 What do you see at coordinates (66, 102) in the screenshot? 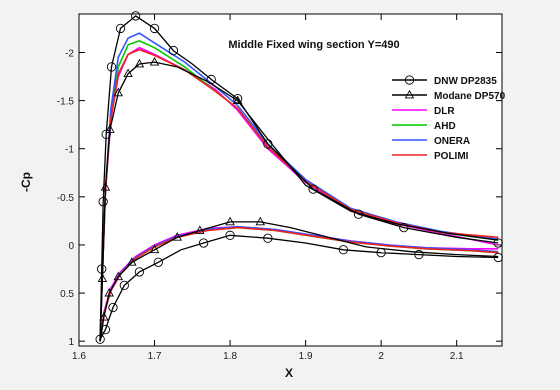
I see `y-tick-label: -1.5` at bounding box center [66, 102].